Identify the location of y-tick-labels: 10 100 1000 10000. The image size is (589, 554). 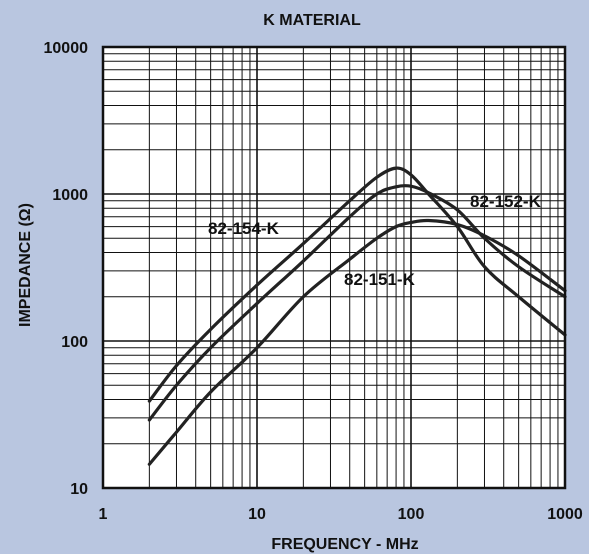
(66, 269).